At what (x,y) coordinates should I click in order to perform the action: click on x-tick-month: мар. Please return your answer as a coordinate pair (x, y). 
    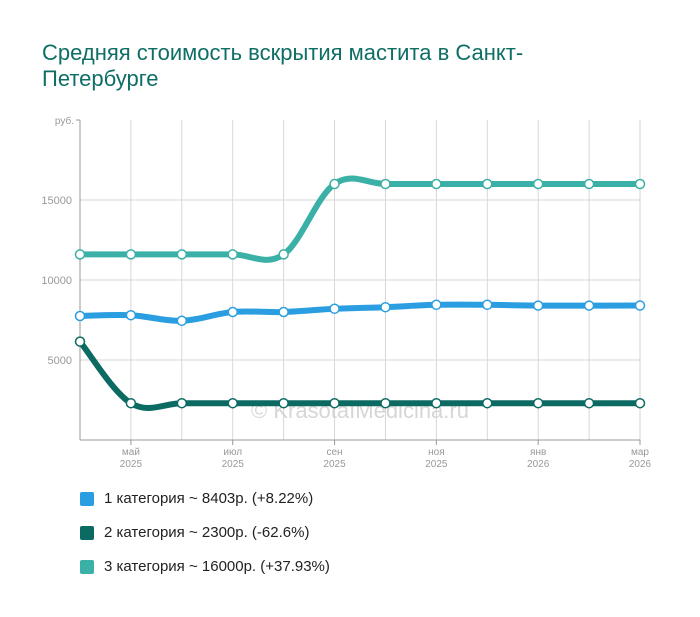
    Looking at the image, I should click on (640, 452).